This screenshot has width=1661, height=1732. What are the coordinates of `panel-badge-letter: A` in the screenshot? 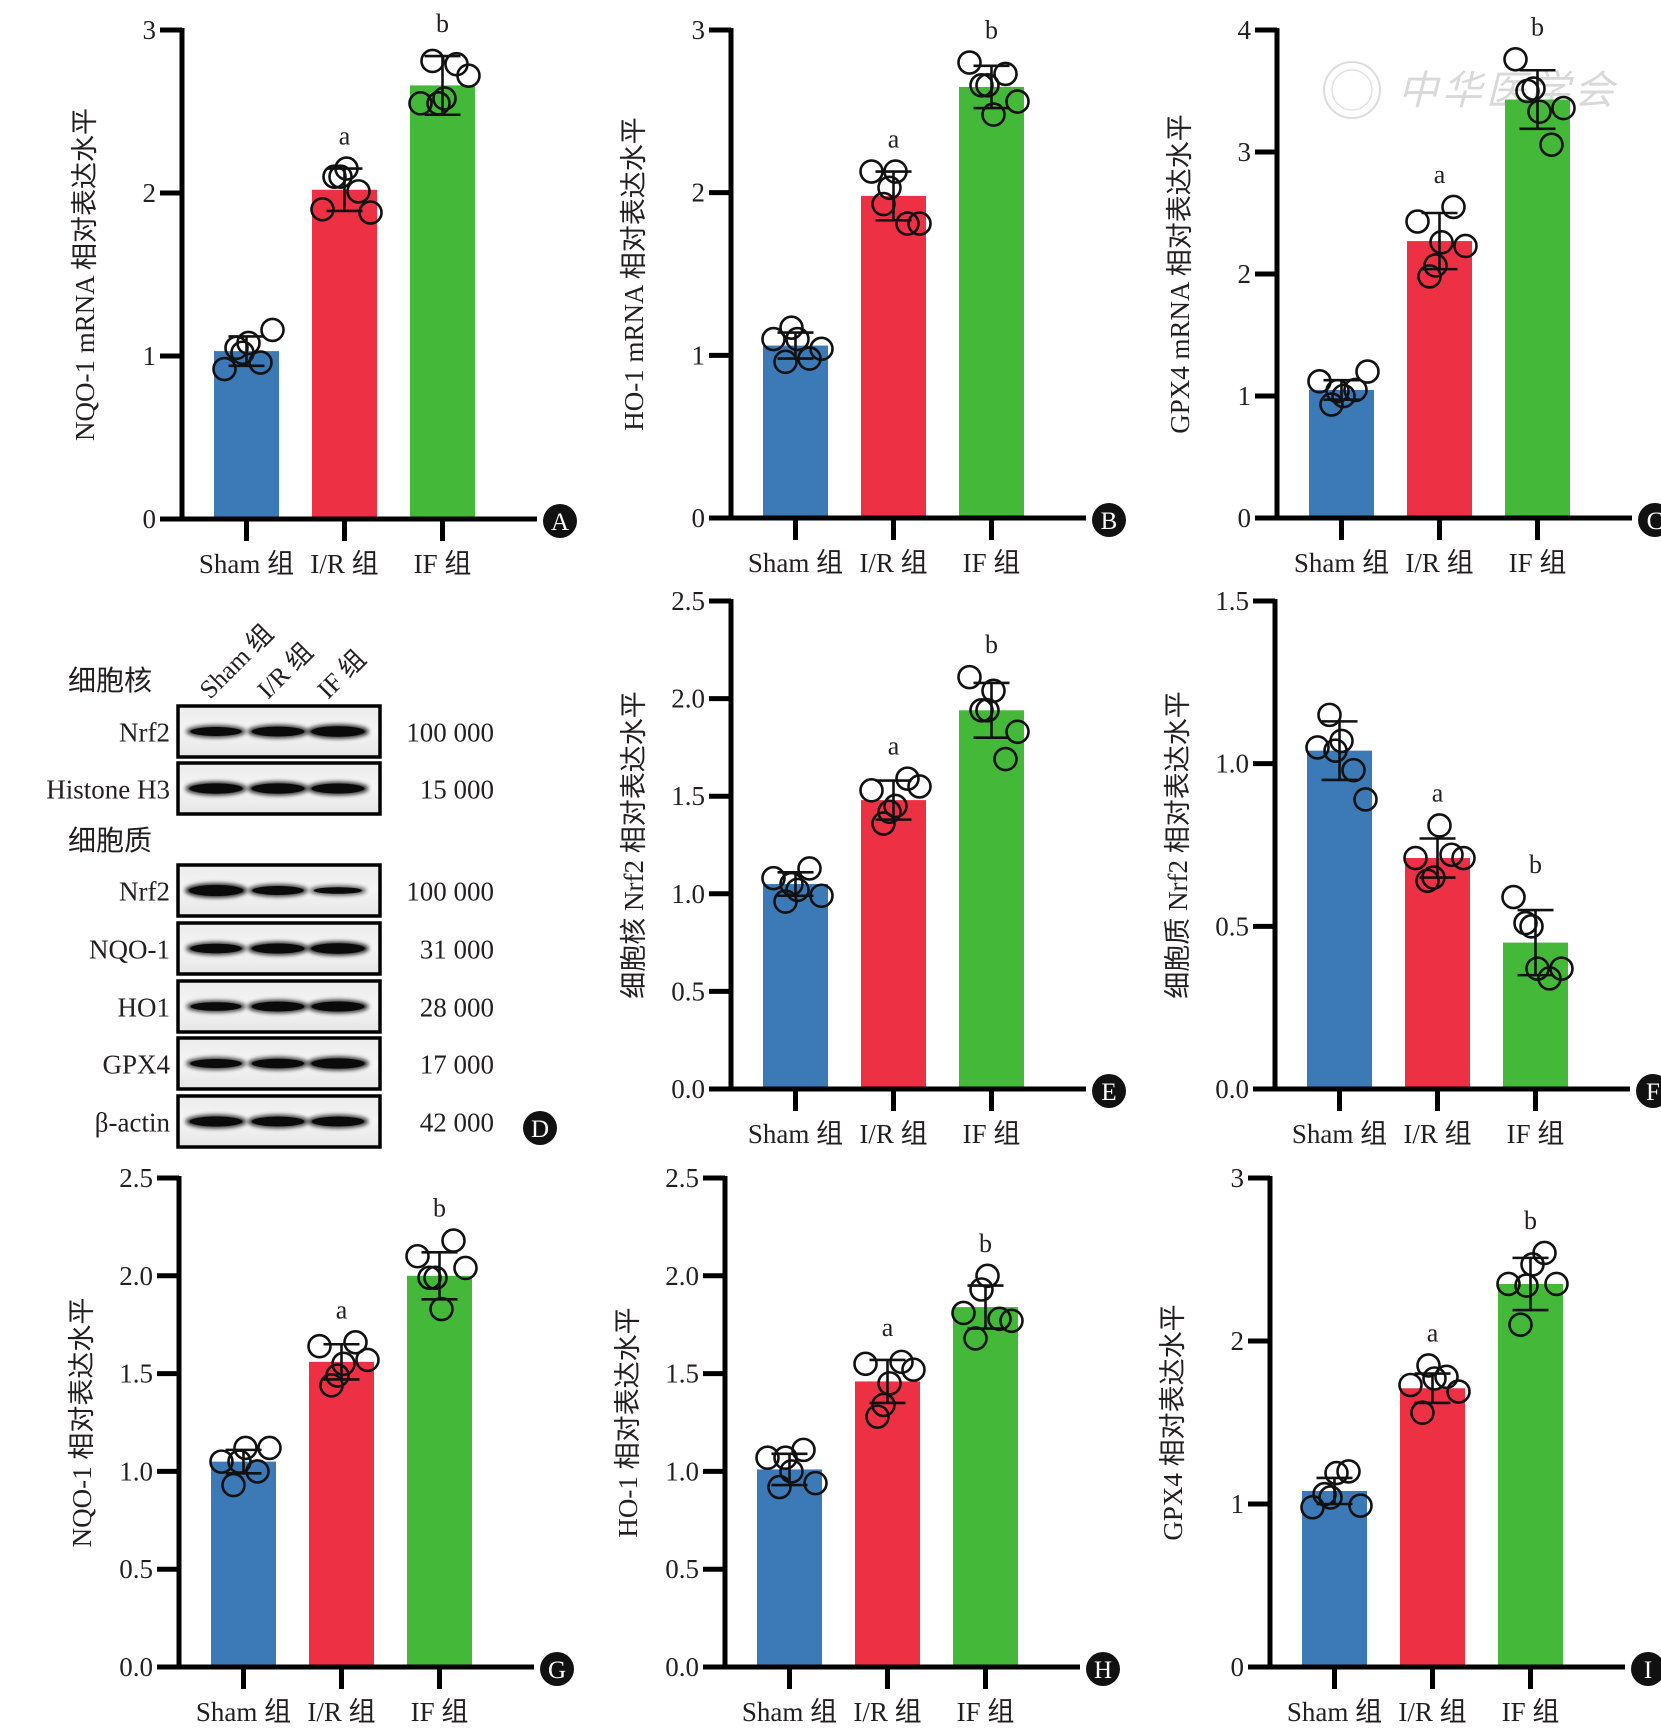 It's located at (560, 522).